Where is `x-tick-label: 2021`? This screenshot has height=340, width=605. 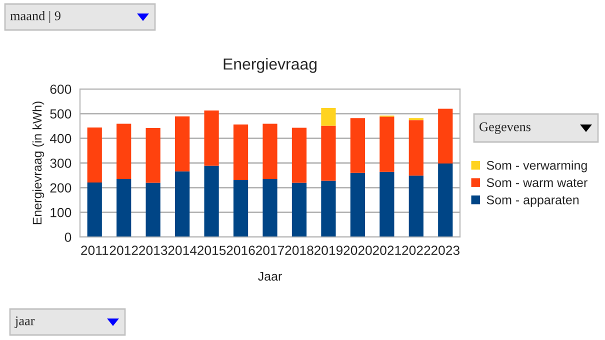
x-tick-label: 2021 is located at coordinates (386, 251).